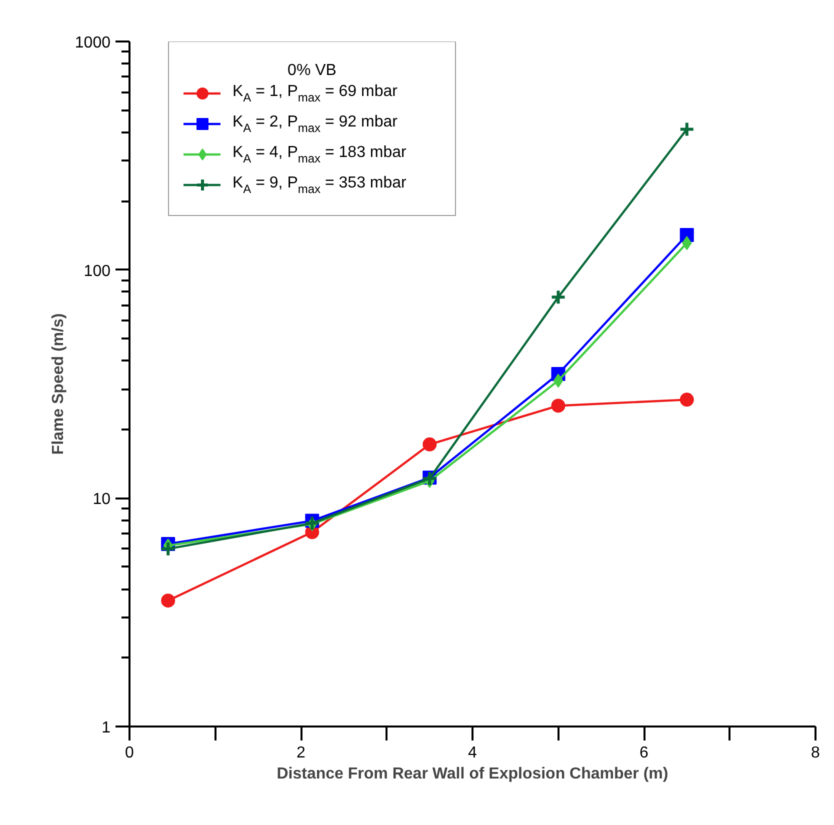 This screenshot has height=825, width=834. What do you see at coordinates (301, 753) in the screenshot?
I see `x-tick-label: 2` at bounding box center [301, 753].